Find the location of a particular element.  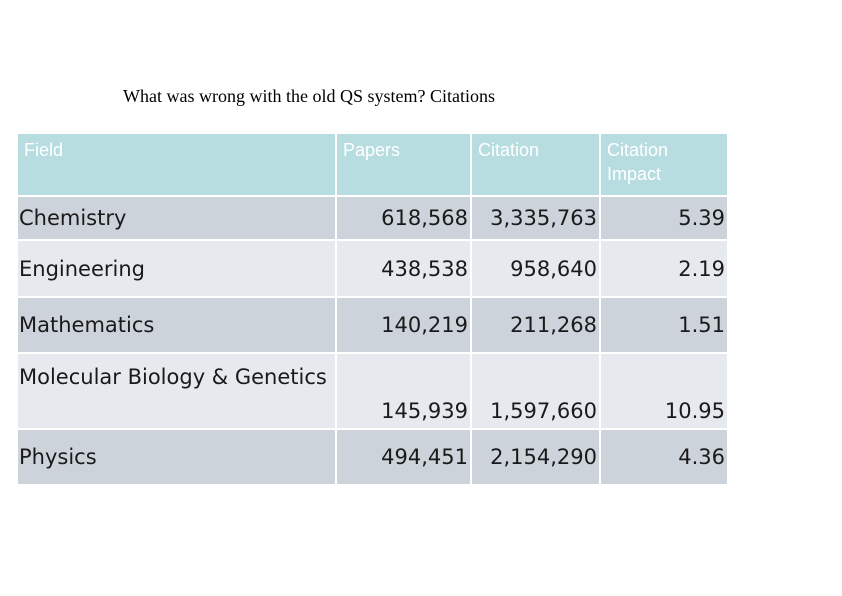

table-row-papers: 145,939 is located at coordinates (403, 391).